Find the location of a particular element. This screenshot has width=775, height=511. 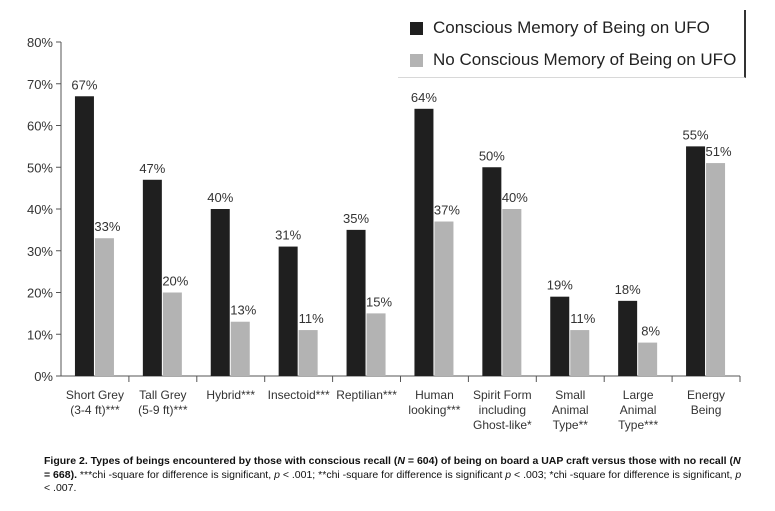

data-label: 47% is located at coordinates (152, 168).